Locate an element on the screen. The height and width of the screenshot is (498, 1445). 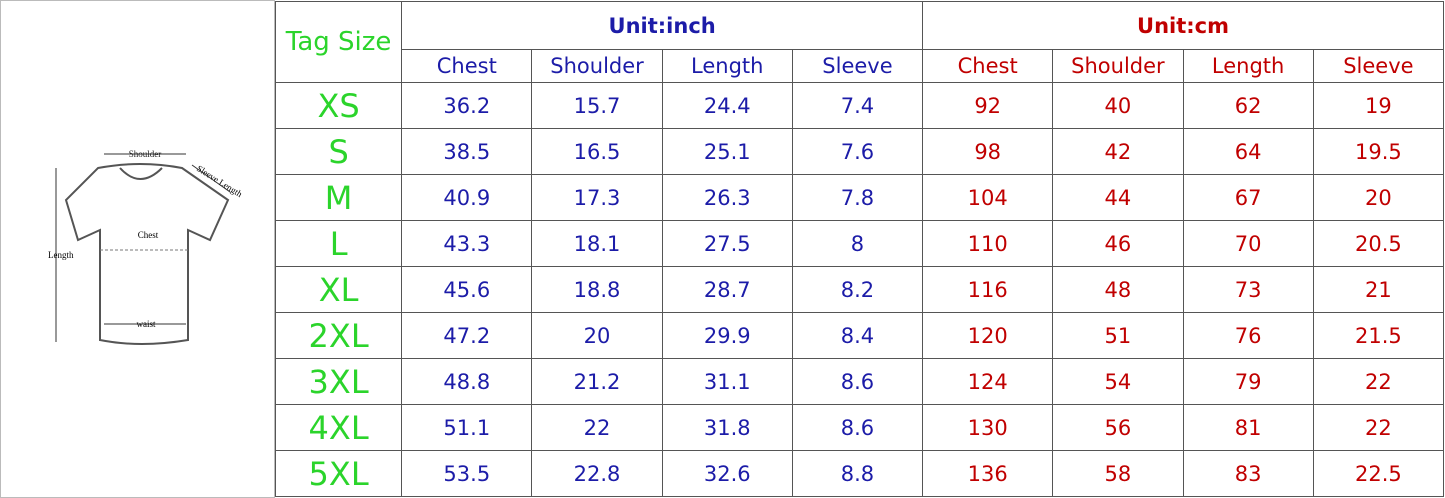
cm-value: 46 is located at coordinates (1118, 243).